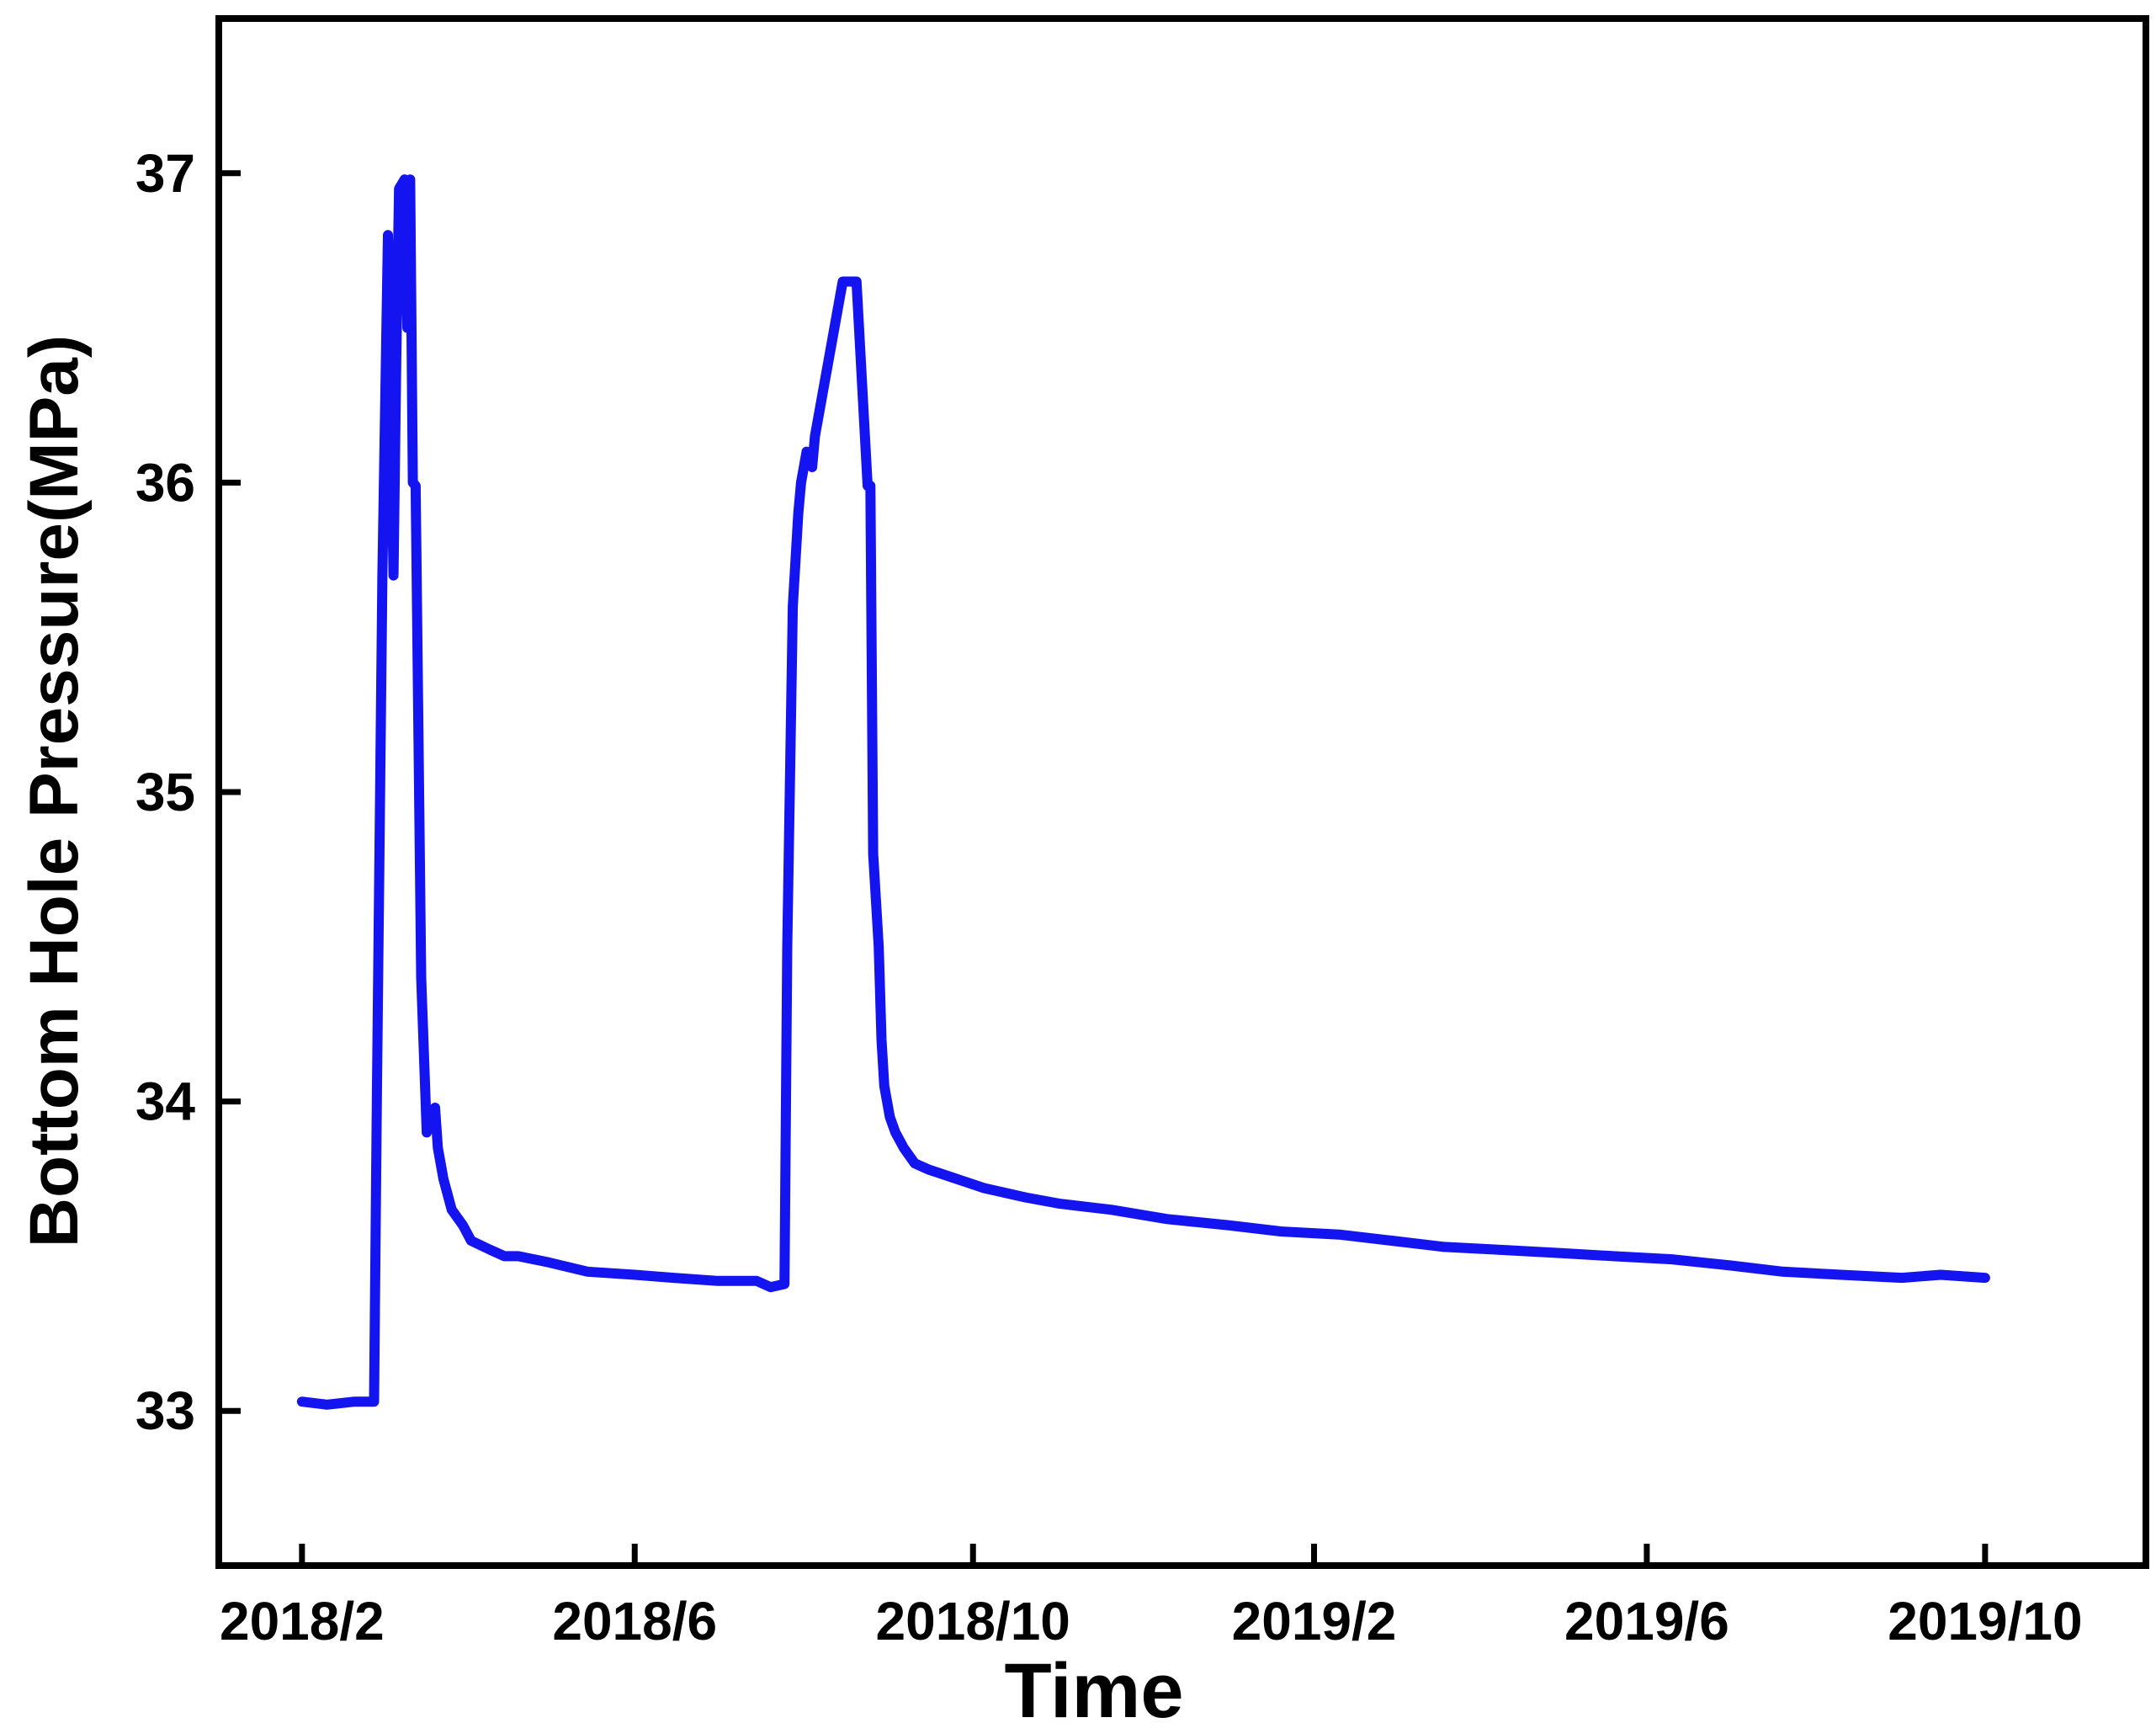 The height and width of the screenshot is (1723, 2156). I want to click on y-axis-ticks: 33 34 35 36 37, so click(188, 792).